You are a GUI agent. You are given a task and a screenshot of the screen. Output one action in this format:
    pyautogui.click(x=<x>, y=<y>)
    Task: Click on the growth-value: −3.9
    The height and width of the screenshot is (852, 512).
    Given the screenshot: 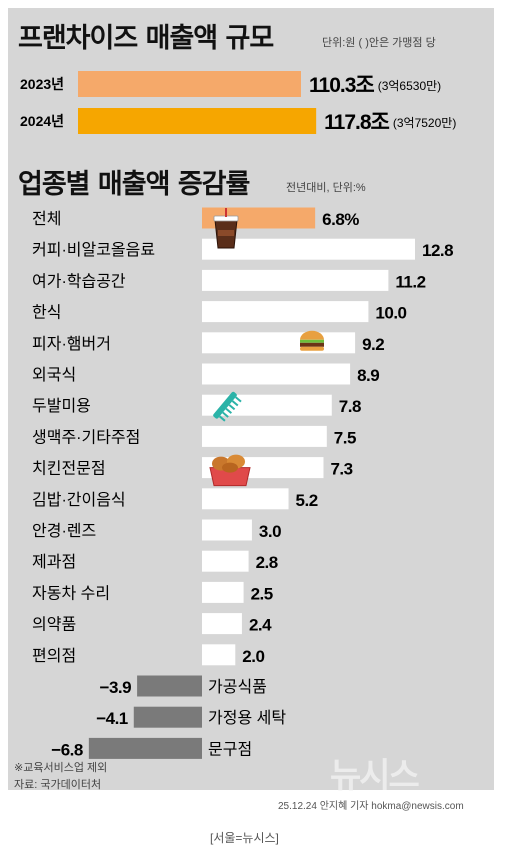 What is the action you would take?
    pyautogui.click(x=116, y=687)
    